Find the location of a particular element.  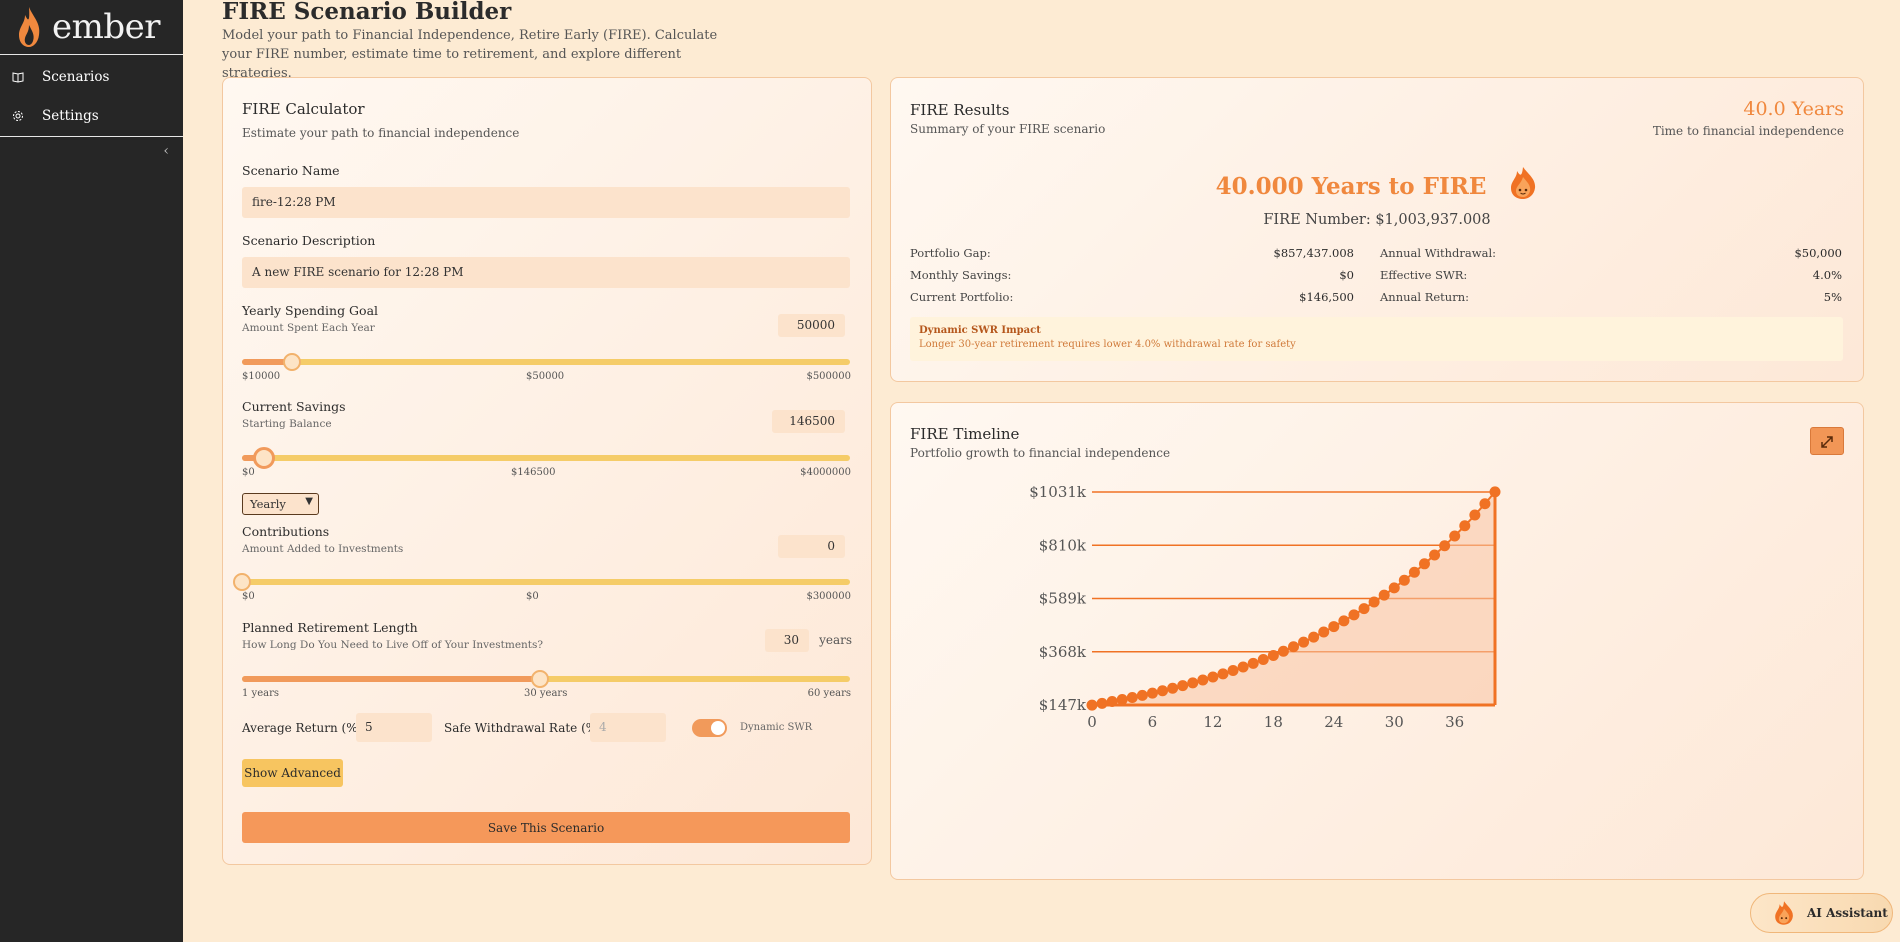

show-advanced-button: Show Advanced is located at coordinates (292, 773).